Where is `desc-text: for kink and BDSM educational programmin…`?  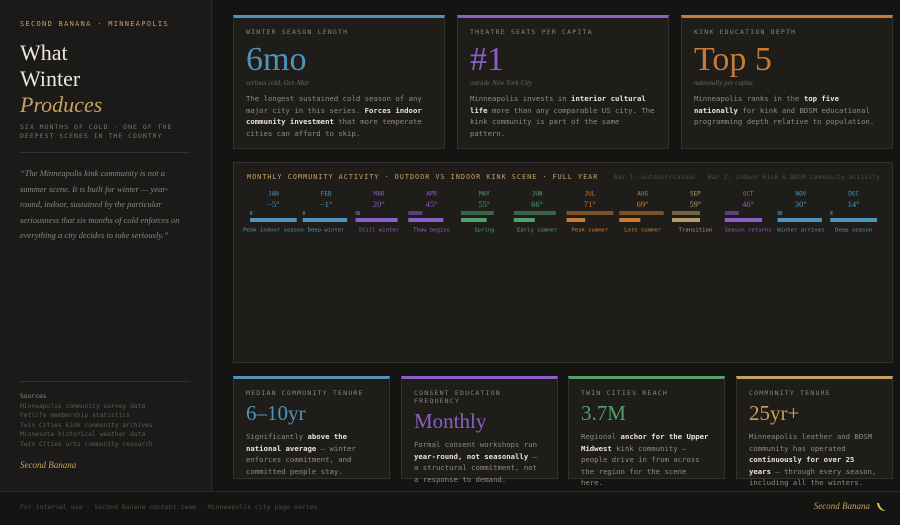 desc-text: for kink and BDSM educational programmin… is located at coordinates (784, 116).